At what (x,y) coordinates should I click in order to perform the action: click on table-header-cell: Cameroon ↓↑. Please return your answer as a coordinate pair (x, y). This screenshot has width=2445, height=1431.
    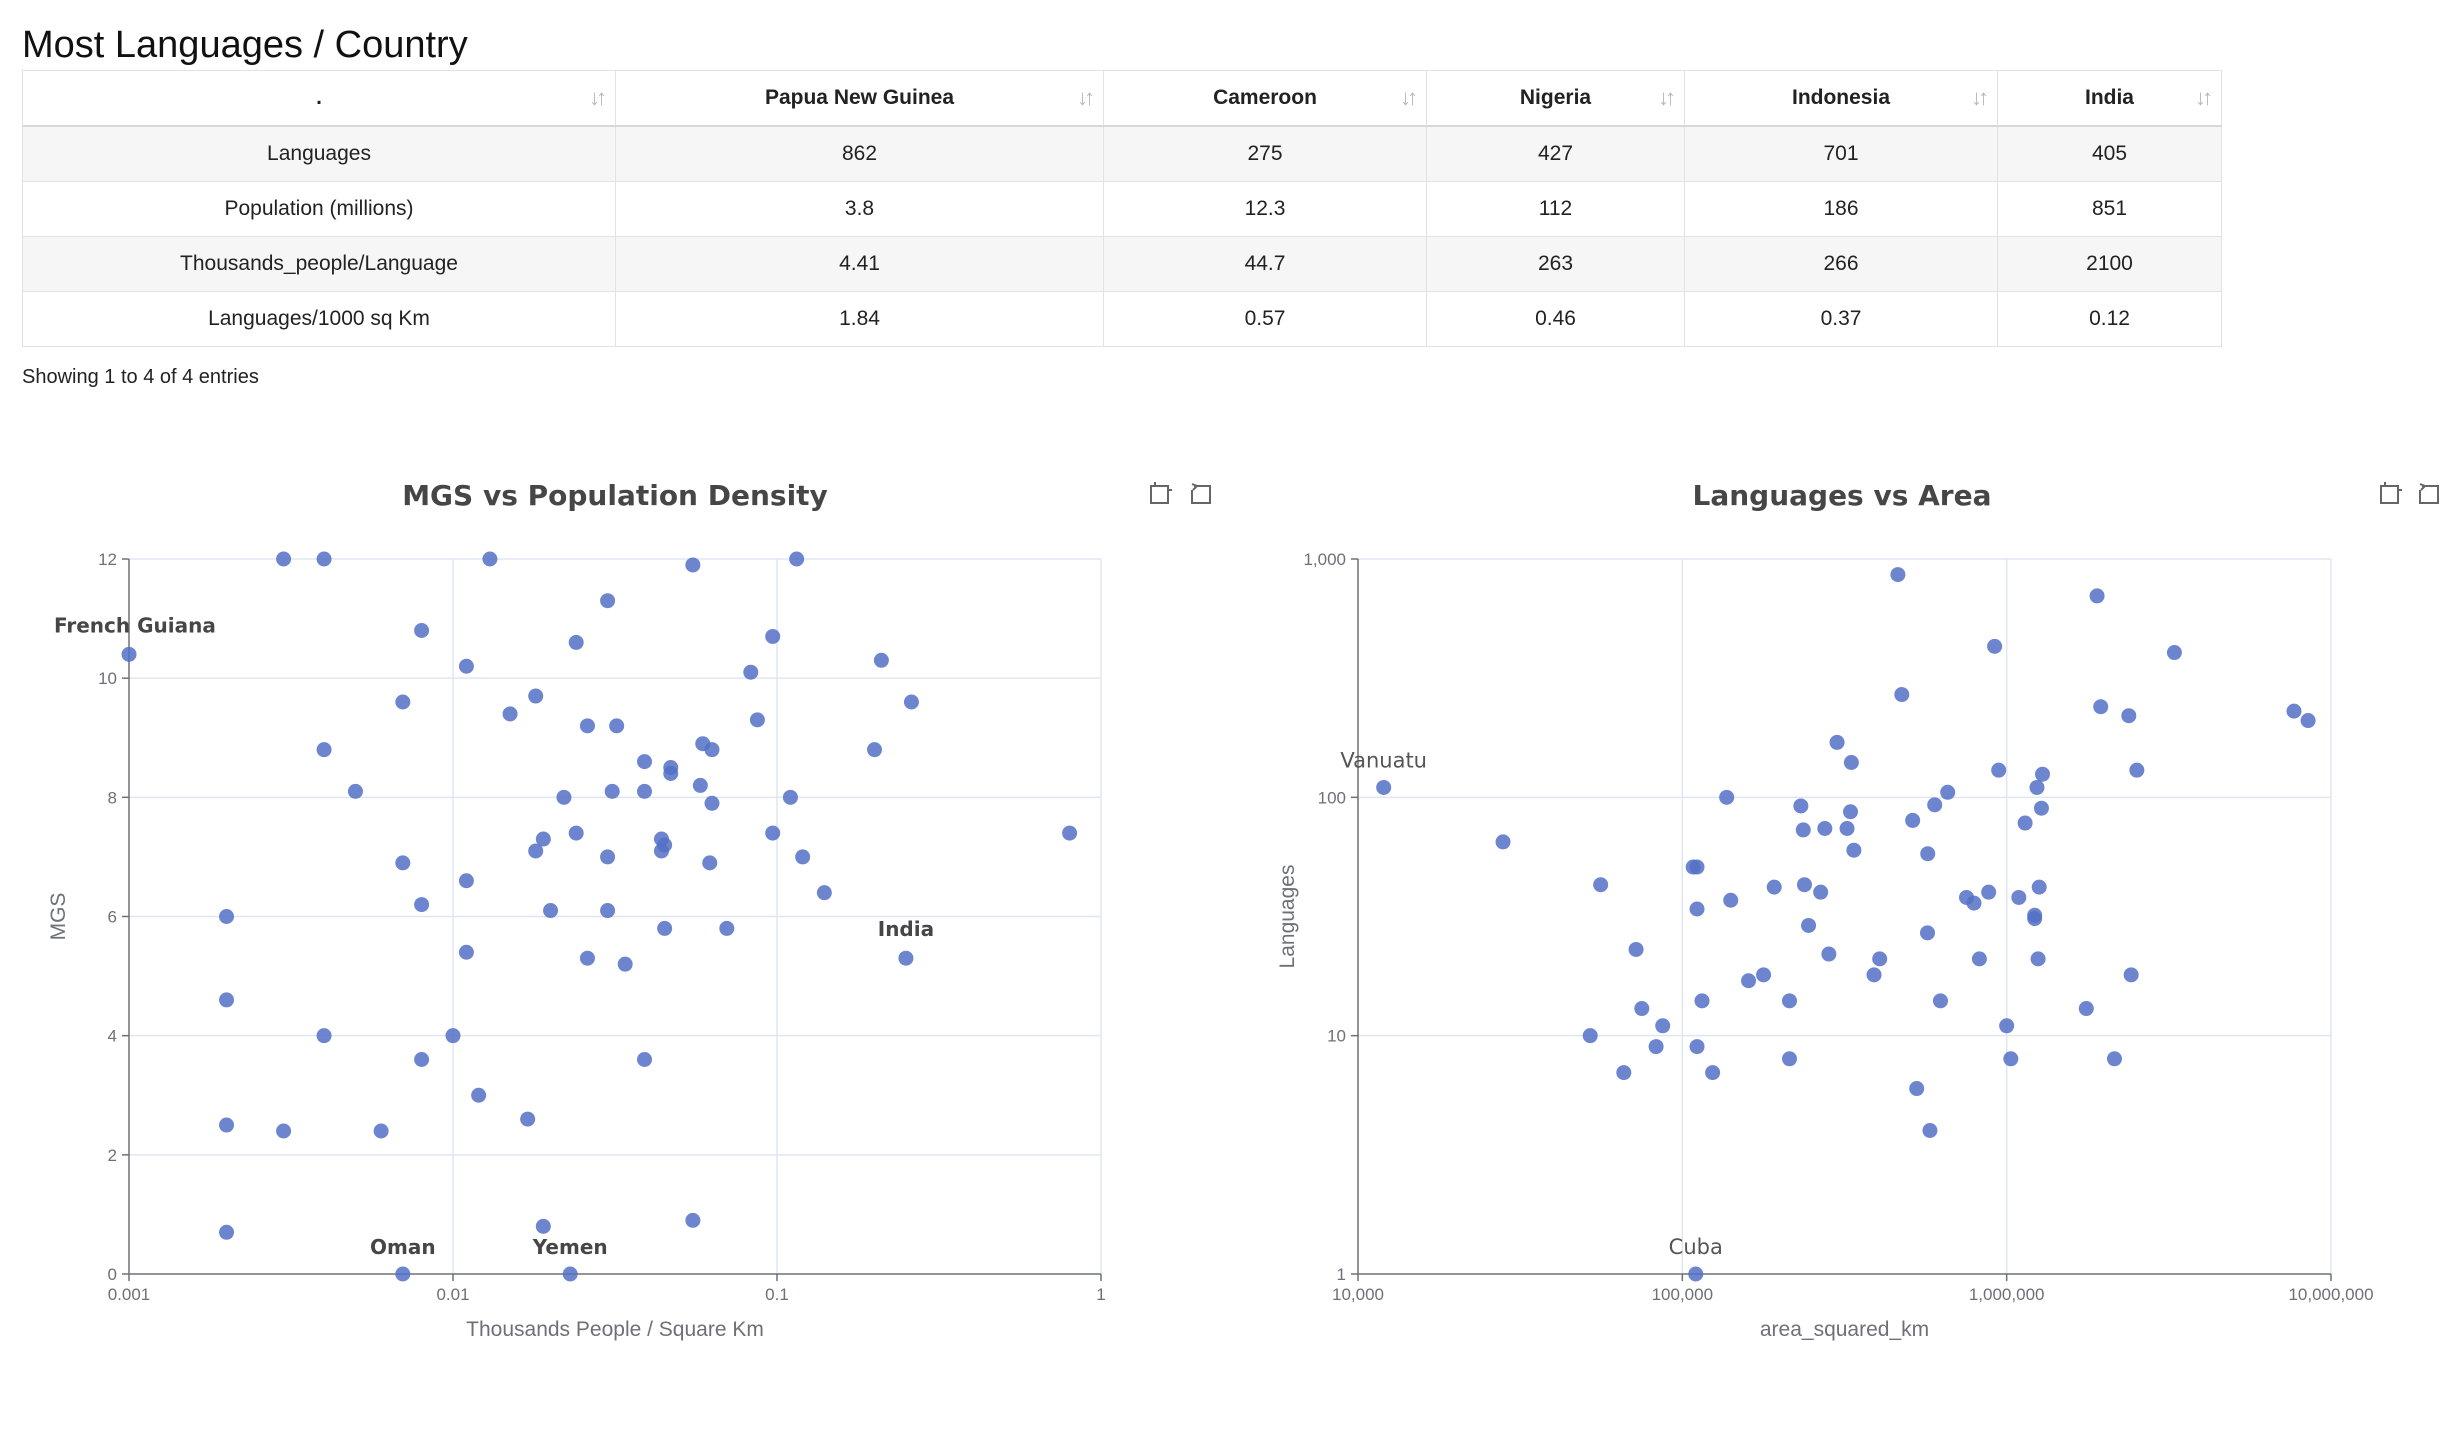
    Looking at the image, I should click on (1265, 98).